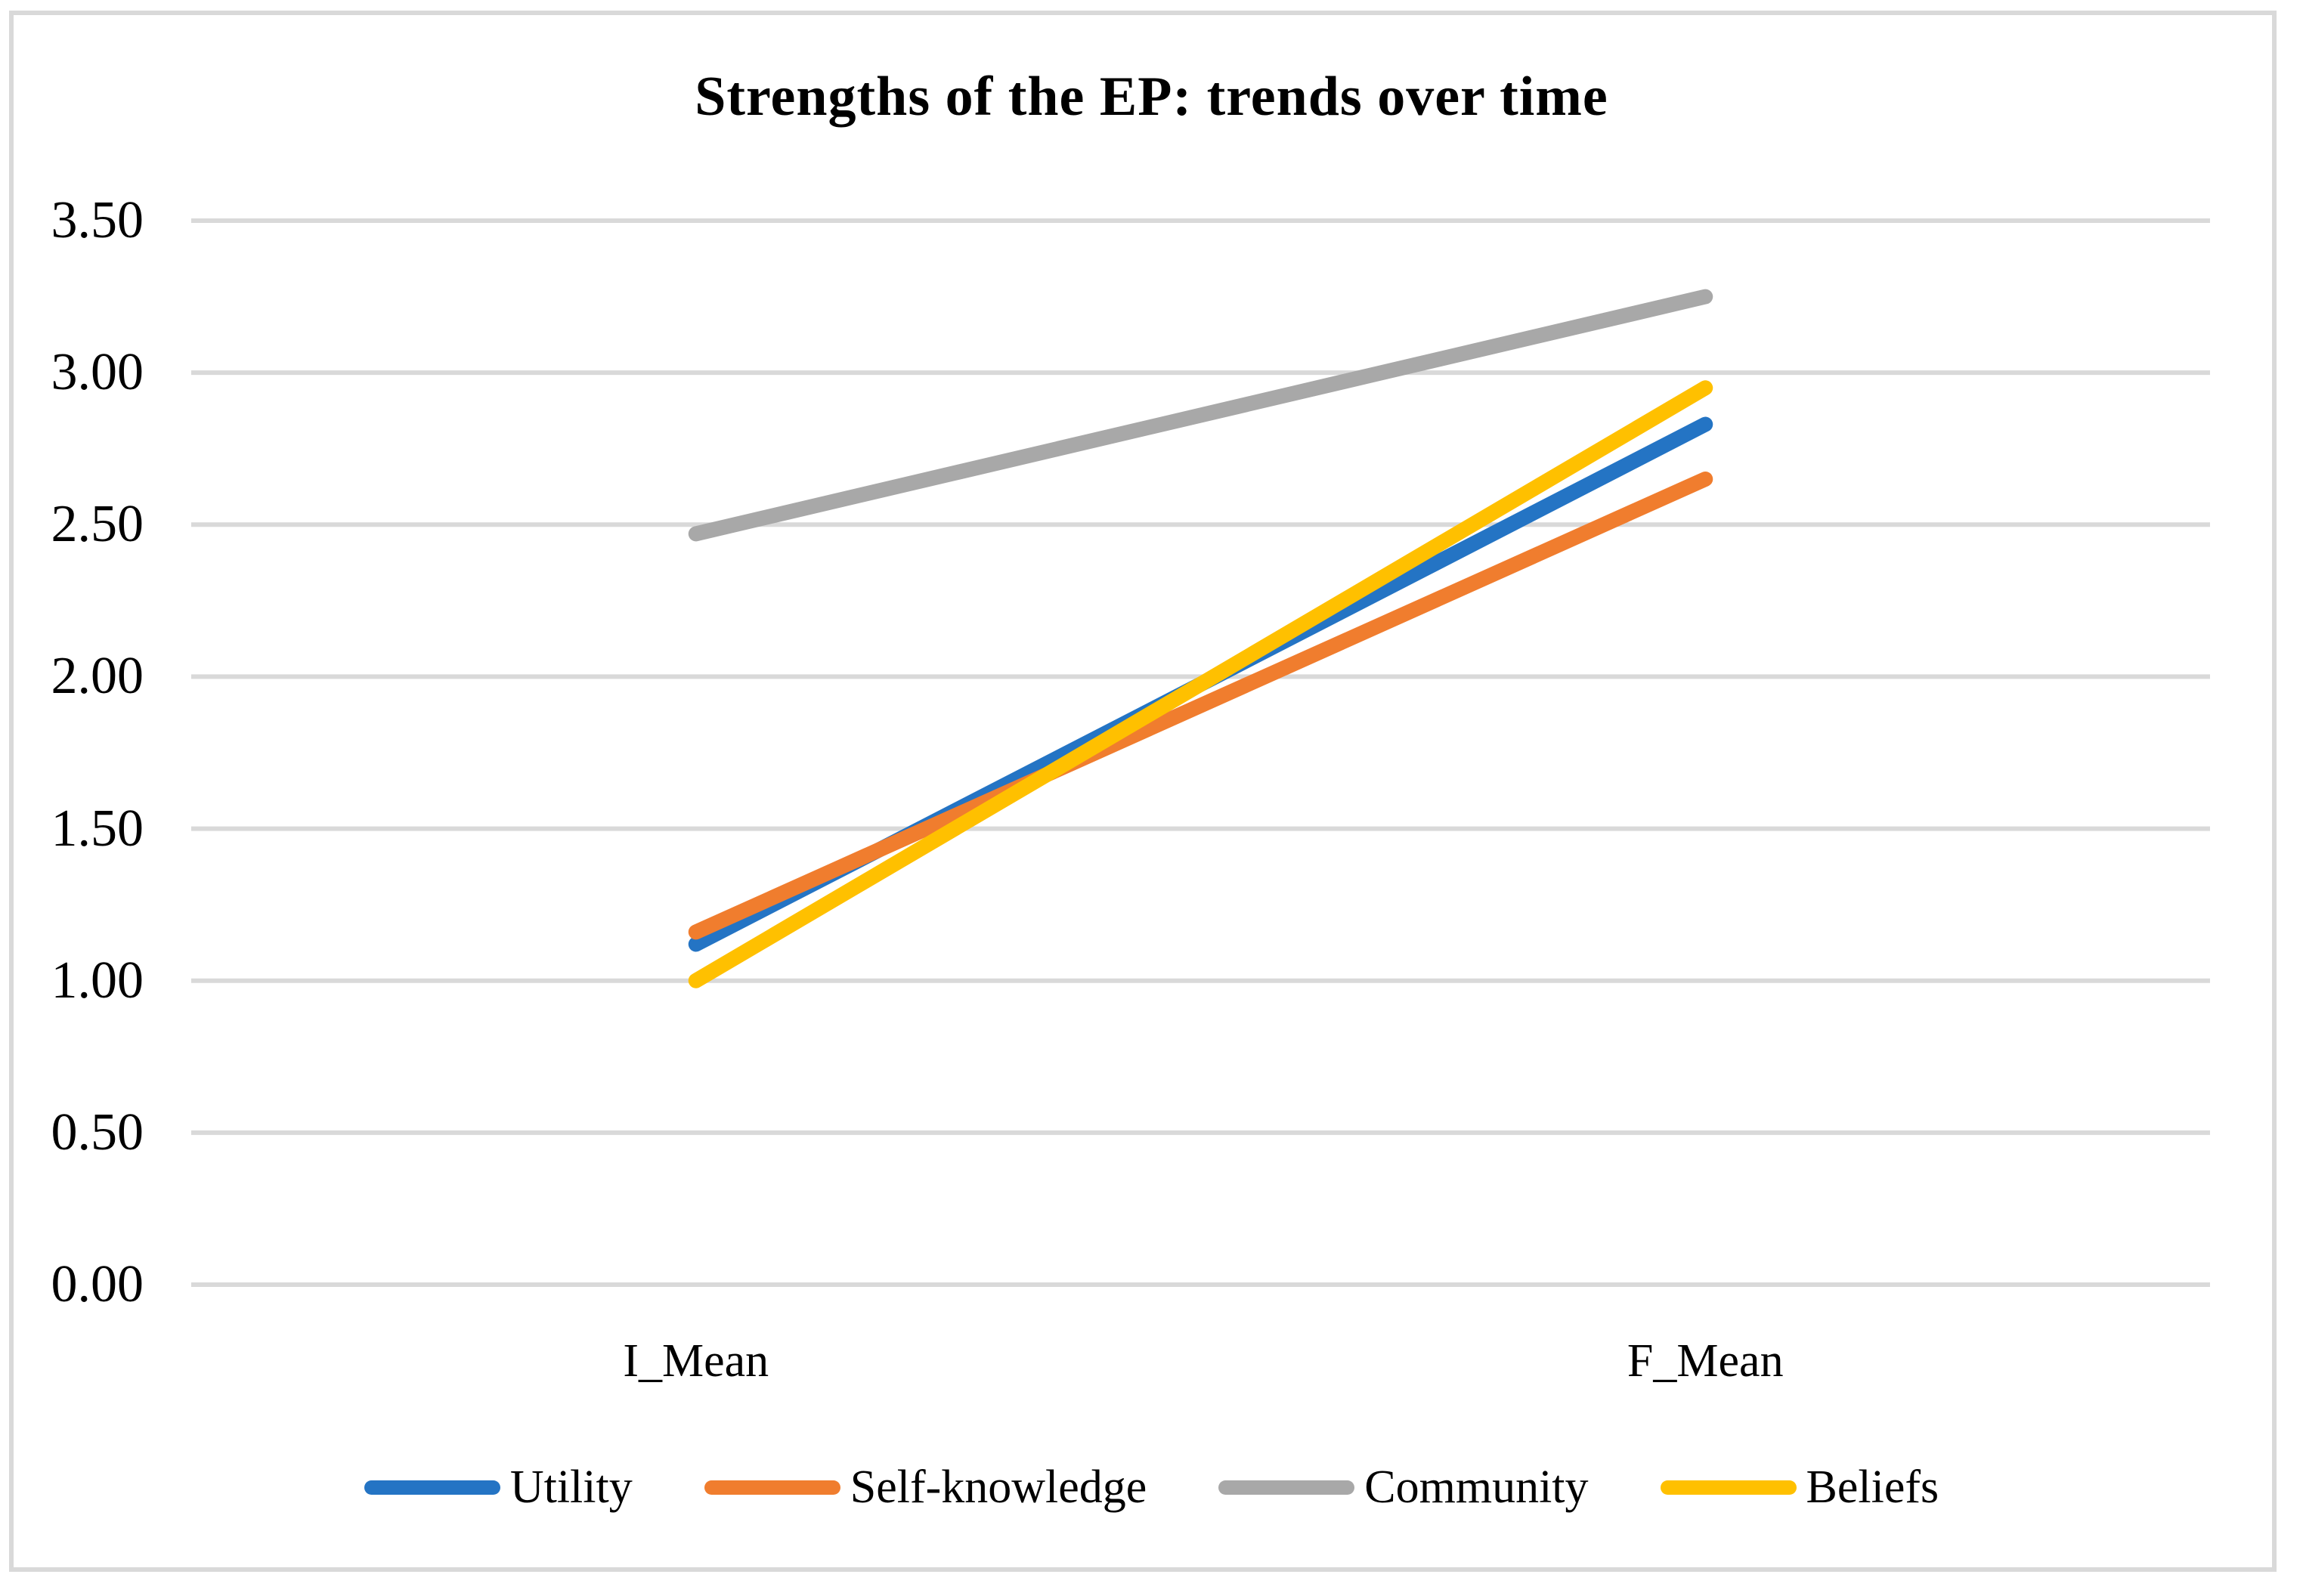 Image resolution: width=2303 pixels, height=1596 pixels. Describe the element at coordinates (432, 1487) in the screenshot. I see `legend-swatch-utility` at that location.